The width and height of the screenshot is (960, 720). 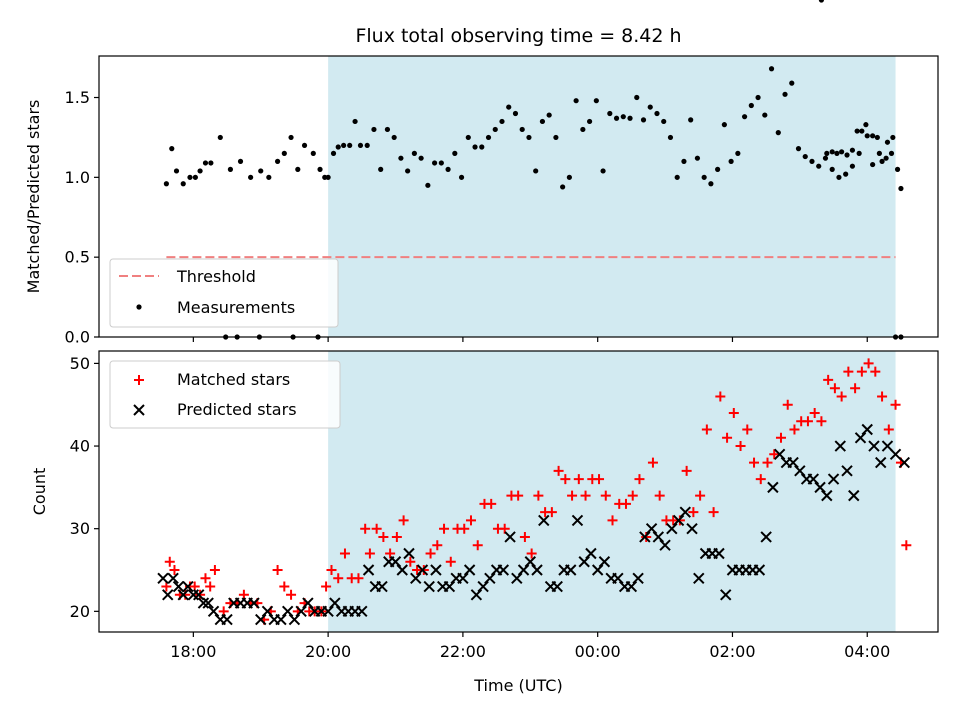 What do you see at coordinates (80, 611) in the screenshot?
I see `y-tick-label: 20` at bounding box center [80, 611].